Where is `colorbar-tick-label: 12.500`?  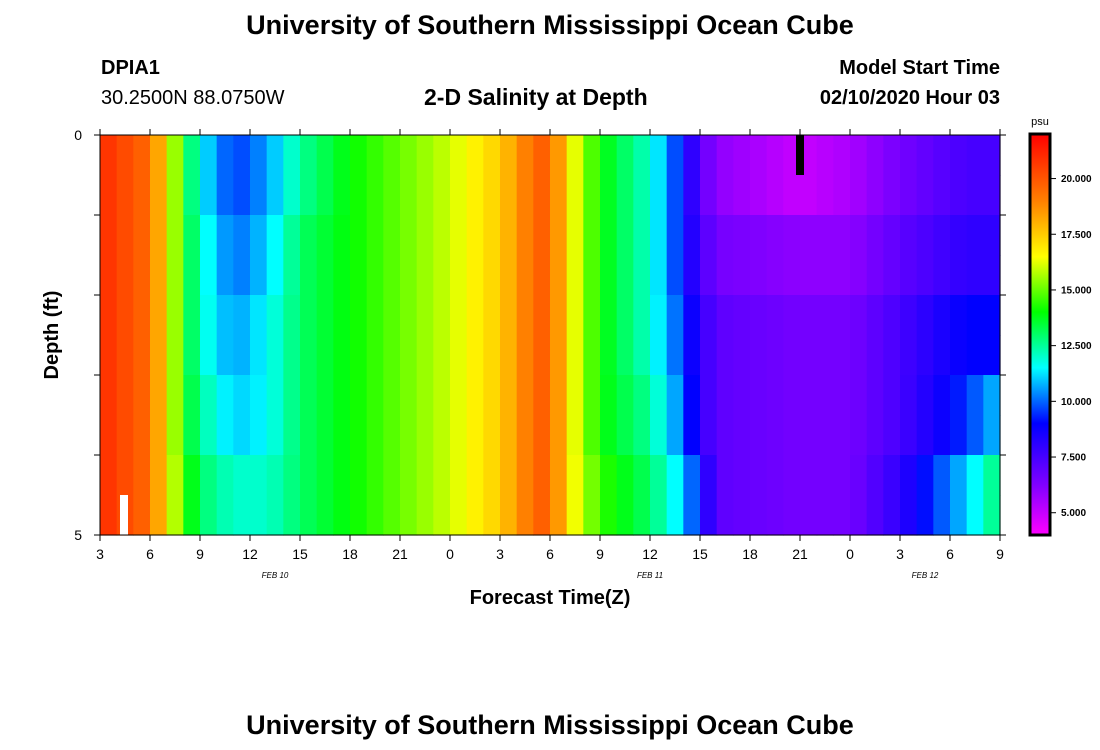
colorbar-tick-label: 12.500 is located at coordinates (1076, 346).